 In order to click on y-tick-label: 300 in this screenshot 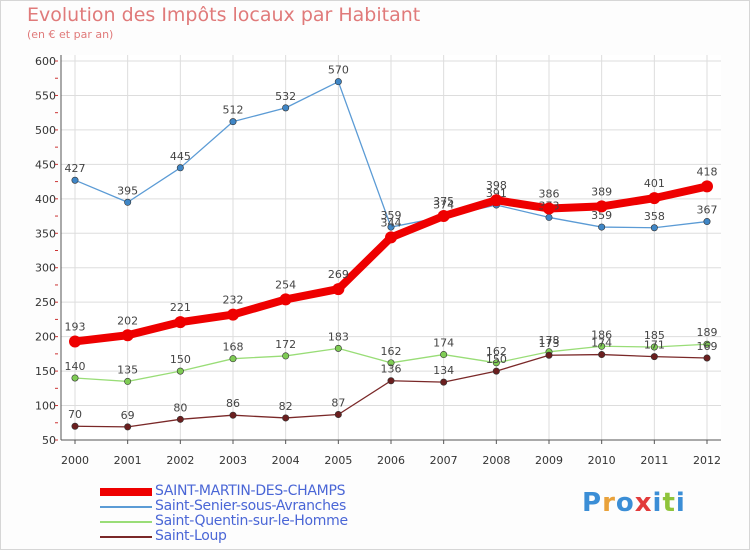, I will do `click(45, 268)`.